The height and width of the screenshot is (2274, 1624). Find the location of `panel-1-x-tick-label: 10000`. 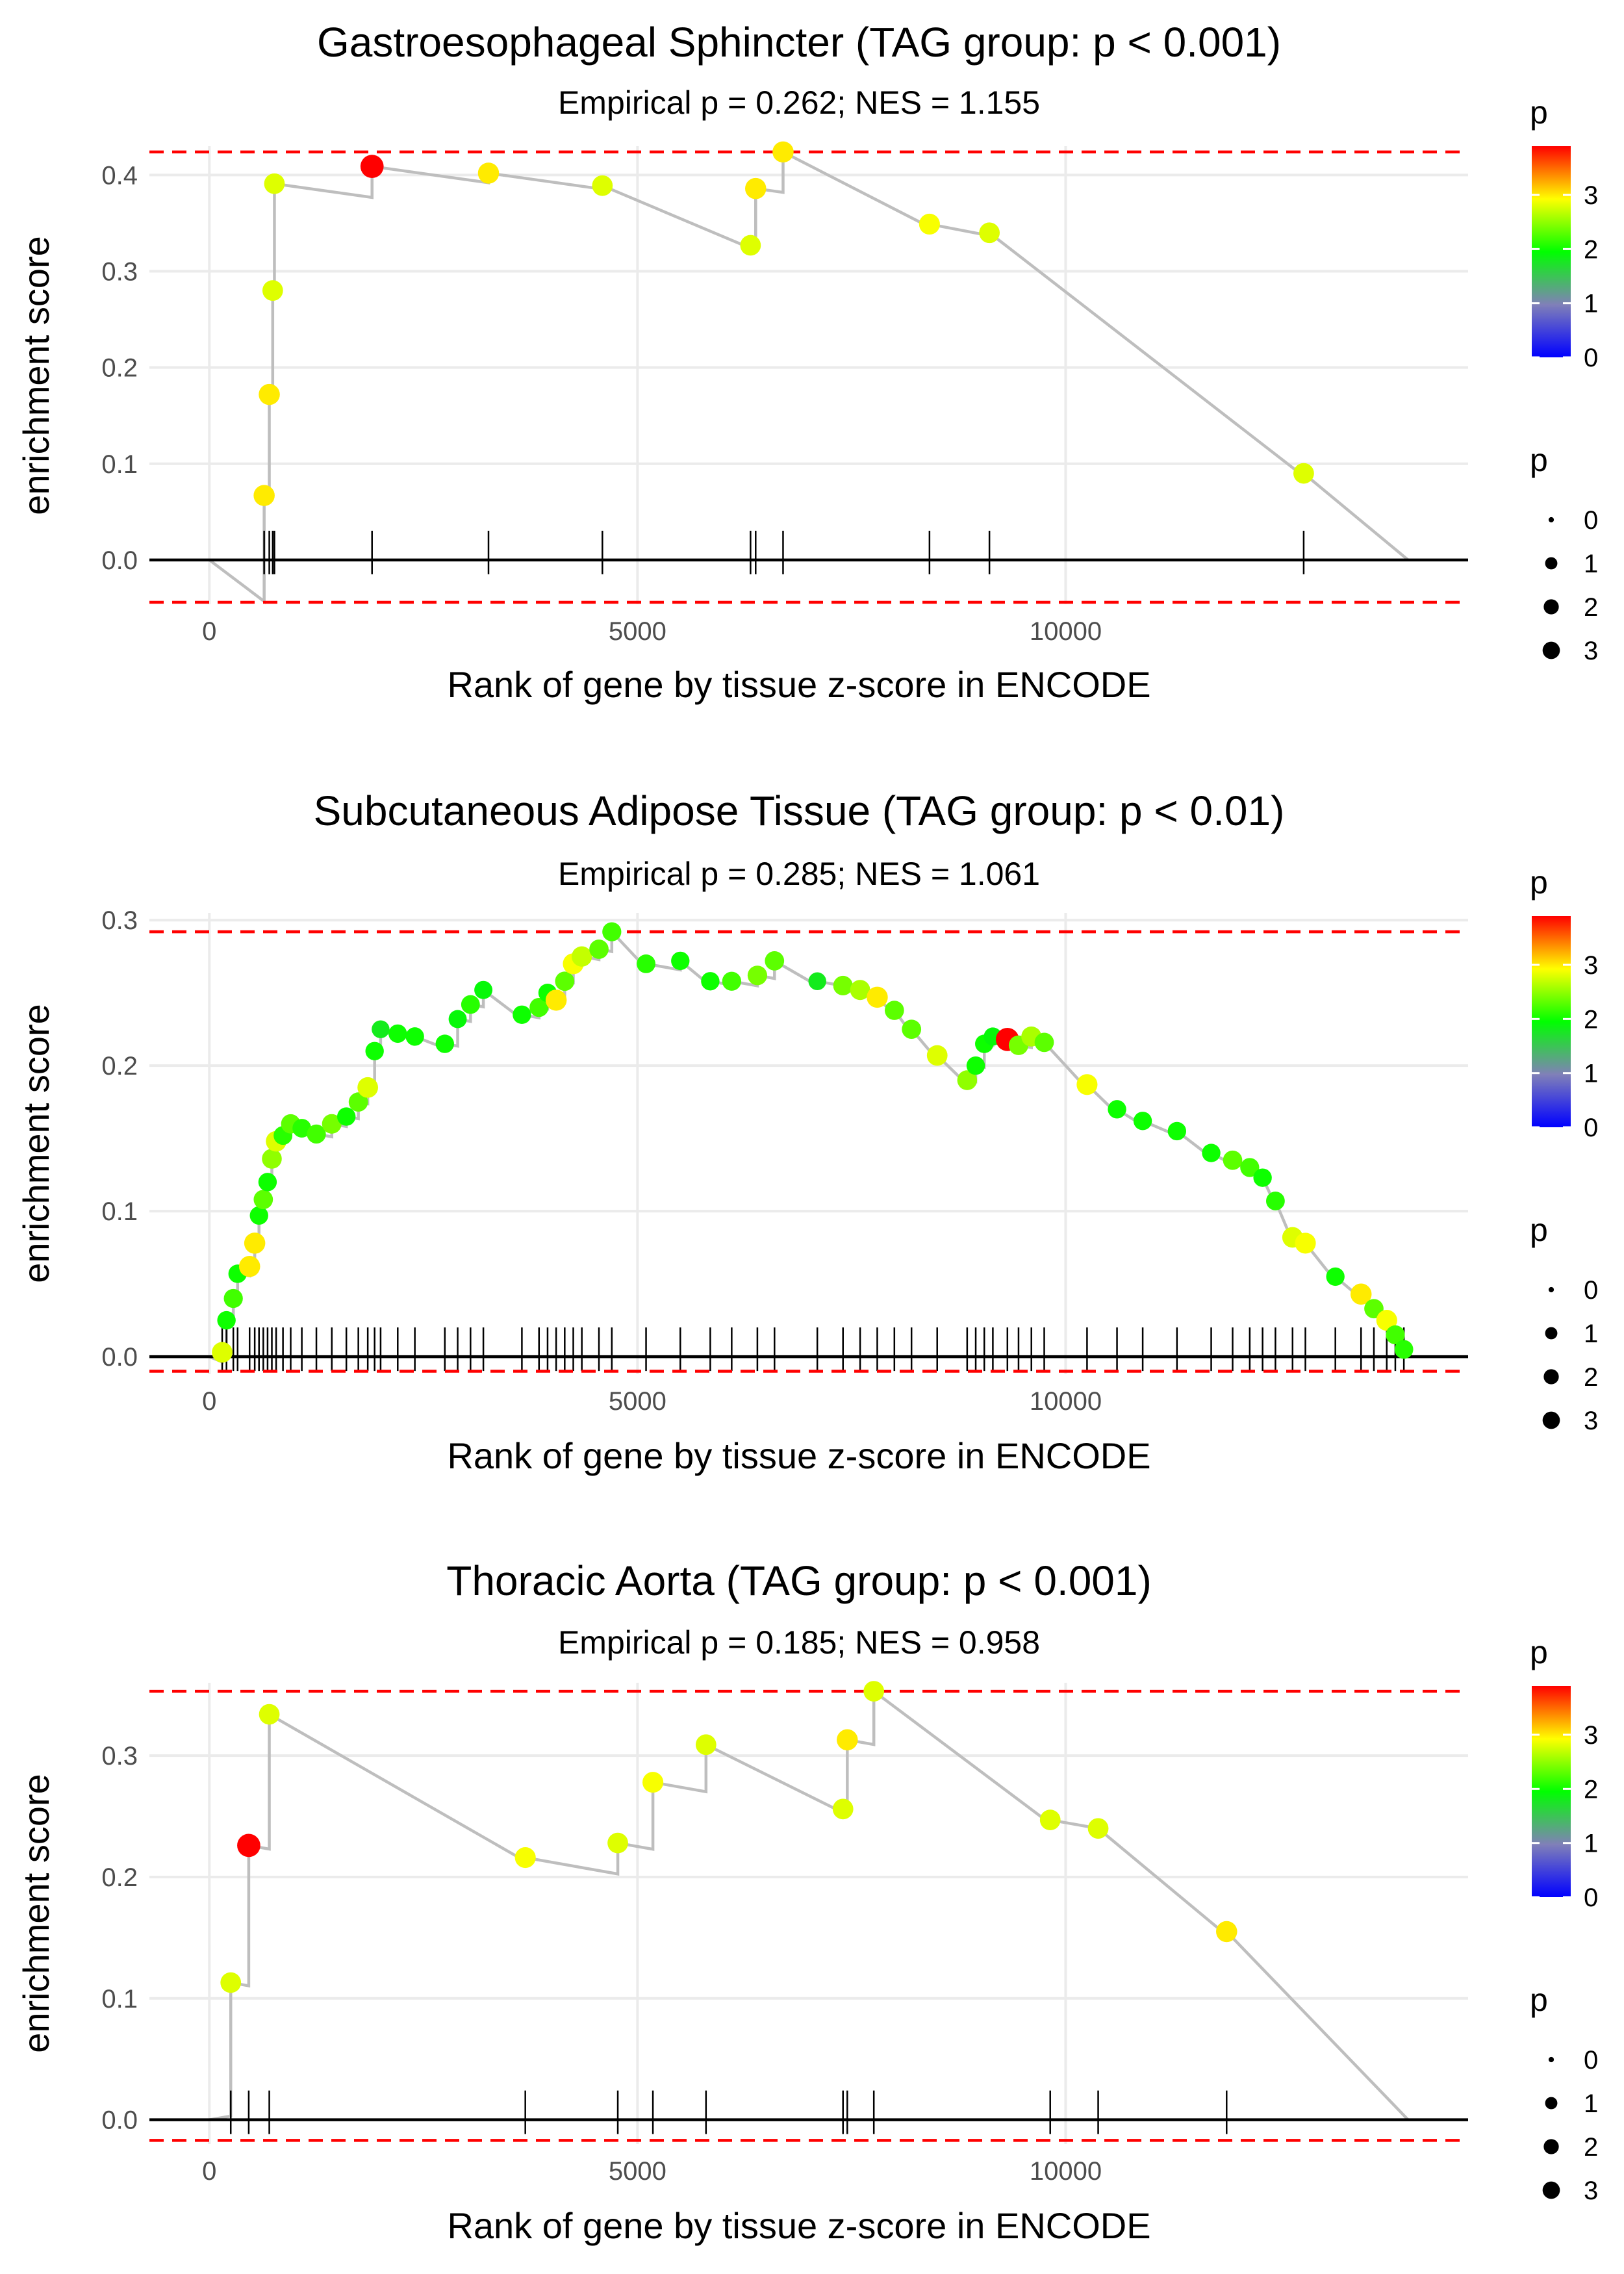

panel-1-x-tick-label: 10000 is located at coordinates (1066, 631).